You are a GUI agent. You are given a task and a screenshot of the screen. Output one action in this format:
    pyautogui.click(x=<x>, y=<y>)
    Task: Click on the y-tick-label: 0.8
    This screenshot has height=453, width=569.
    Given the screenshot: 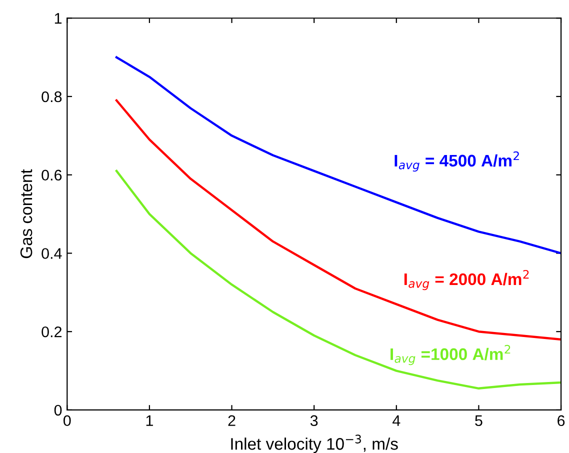 What is the action you would take?
    pyautogui.click(x=52, y=96)
    